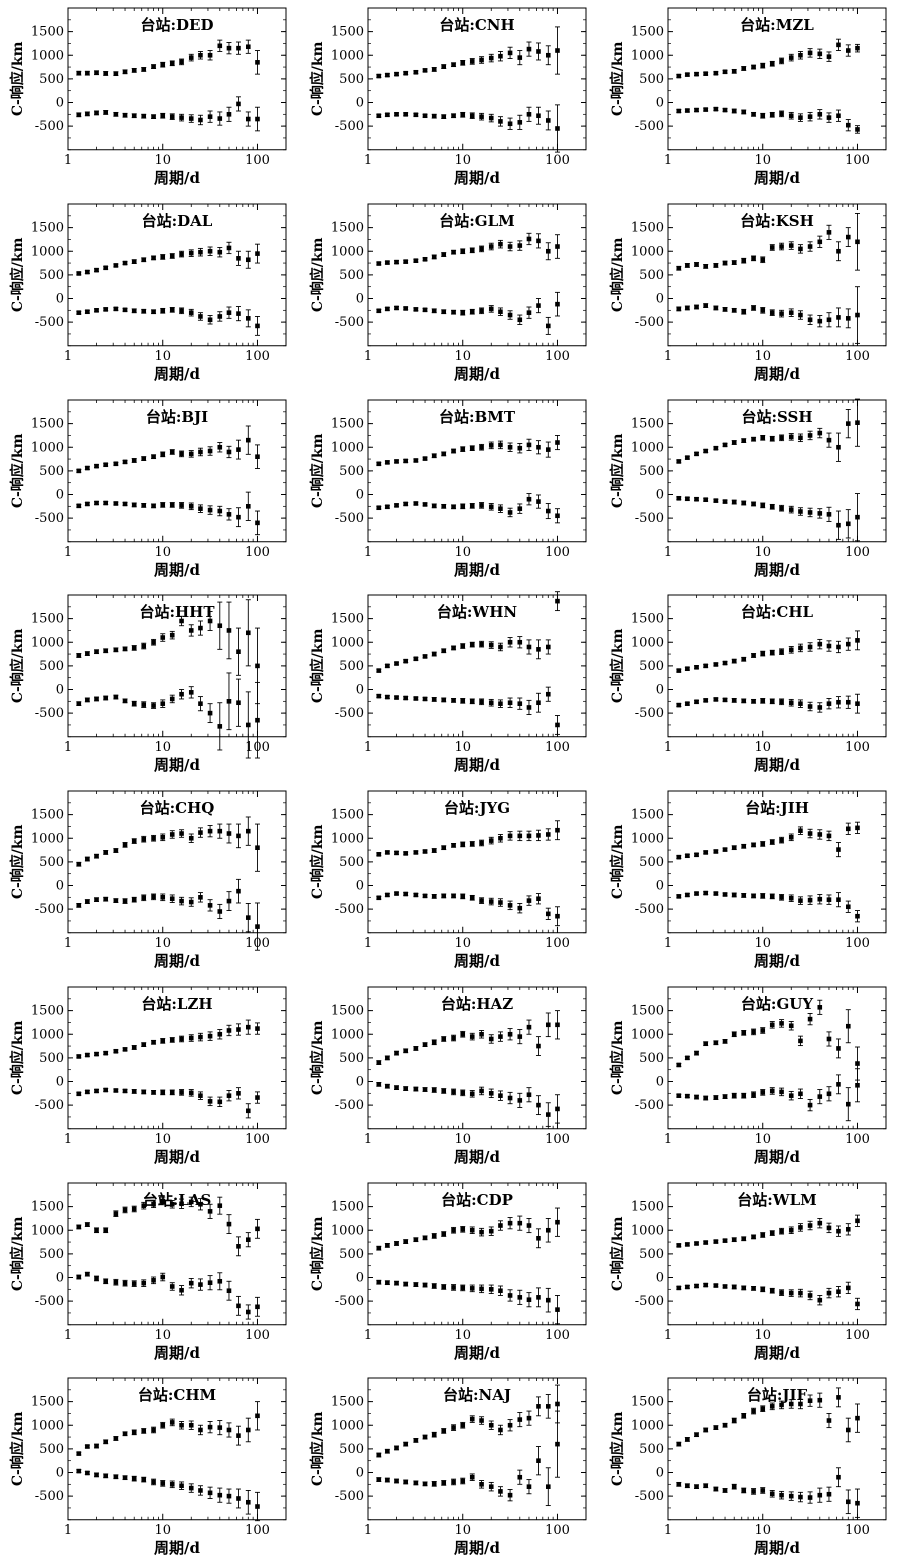 Image resolution: width=900 pixels, height=1566 pixels. Describe the element at coordinates (450, 294) in the screenshot. I see `chart-panel: 1 10 100 -500 0 500 1000 1500 台站:GLM 周期/d C-响应/km` at that location.